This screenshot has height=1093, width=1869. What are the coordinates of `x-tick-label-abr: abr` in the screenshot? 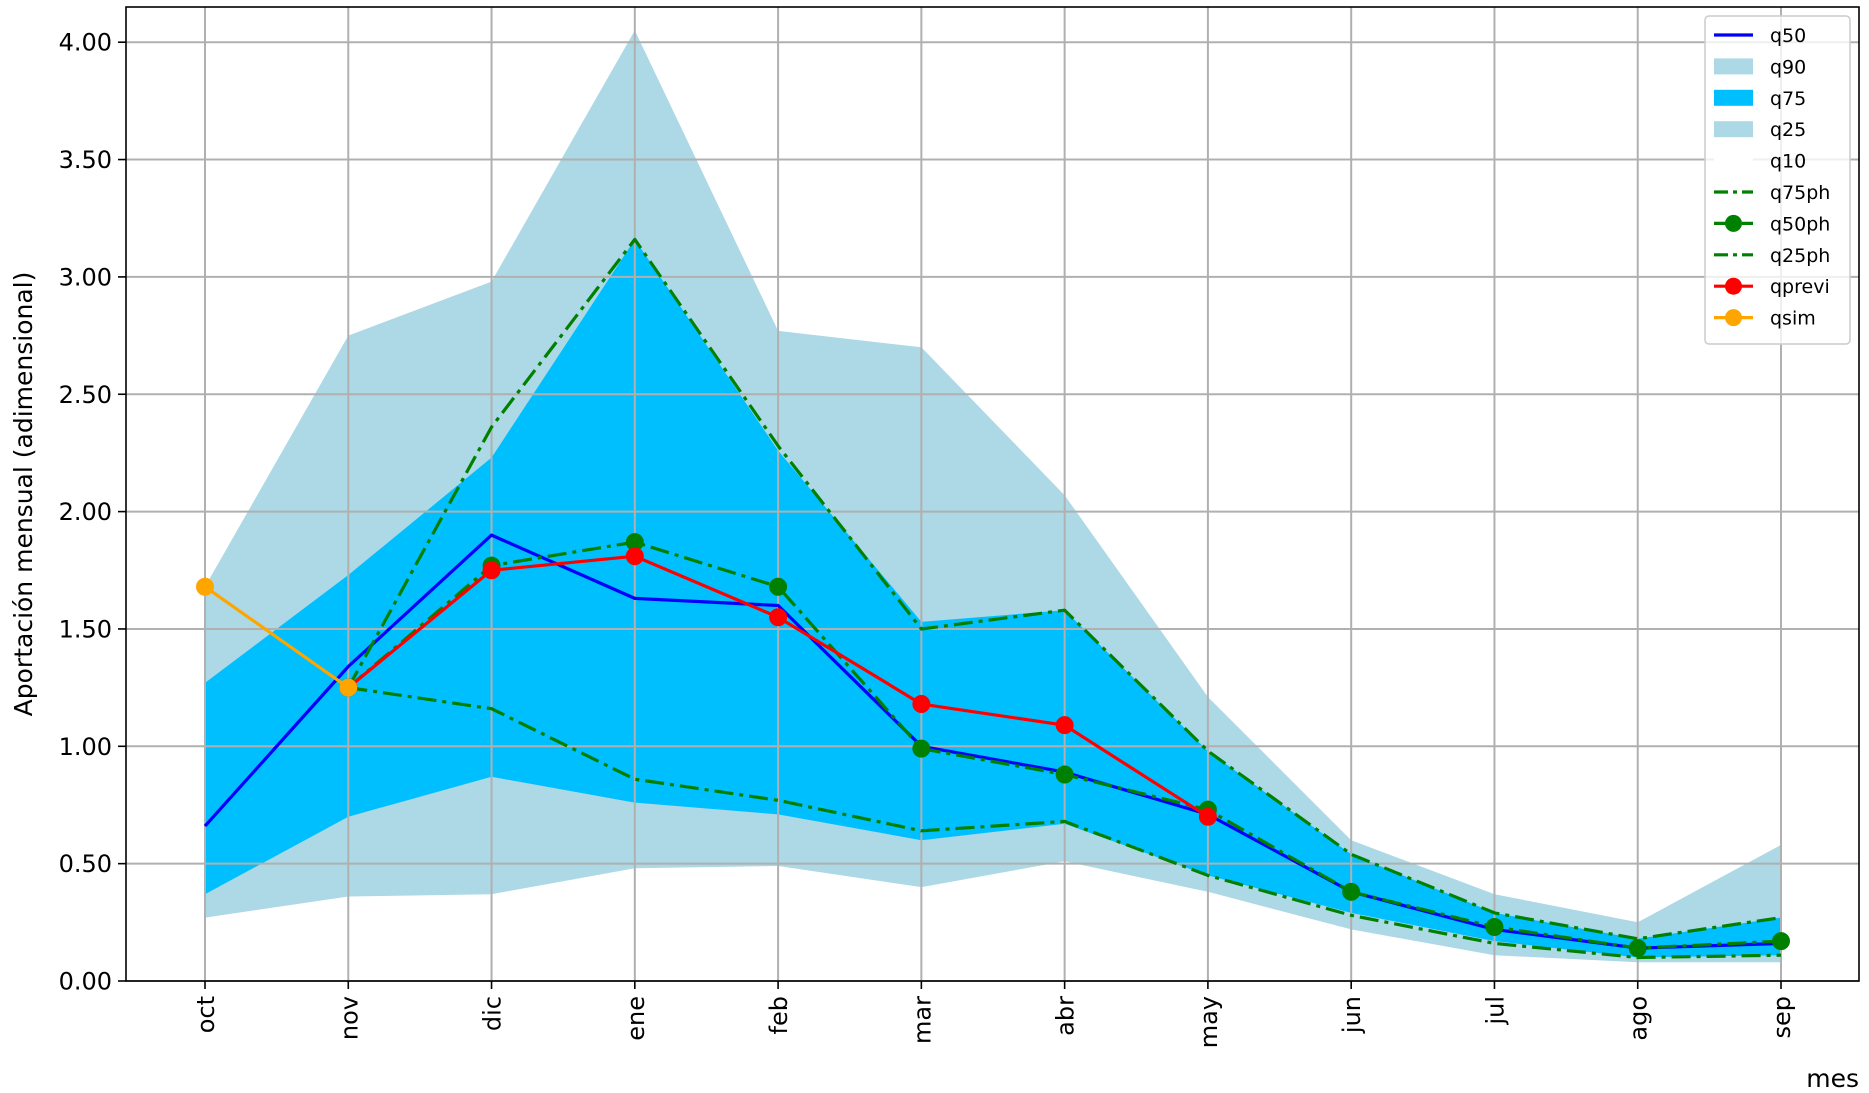 It's located at (1066, 1016).